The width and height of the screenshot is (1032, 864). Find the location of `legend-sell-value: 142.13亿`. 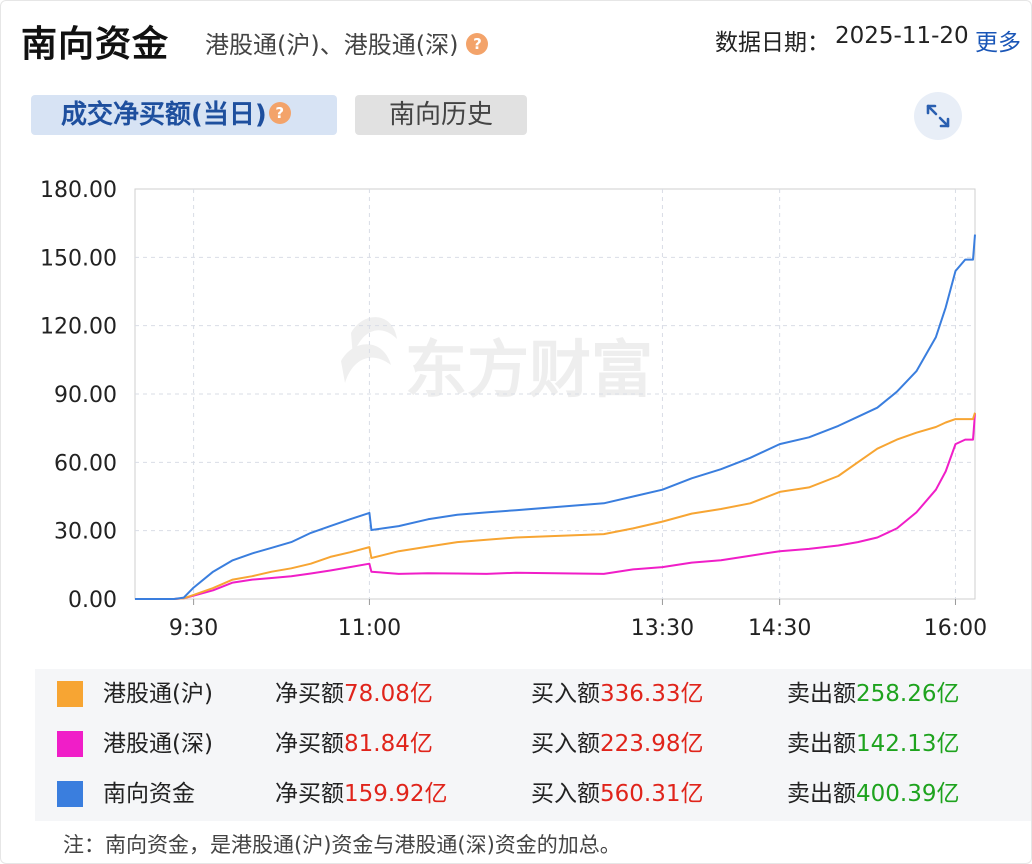

legend-sell-value: 142.13亿 is located at coordinates (908, 744).